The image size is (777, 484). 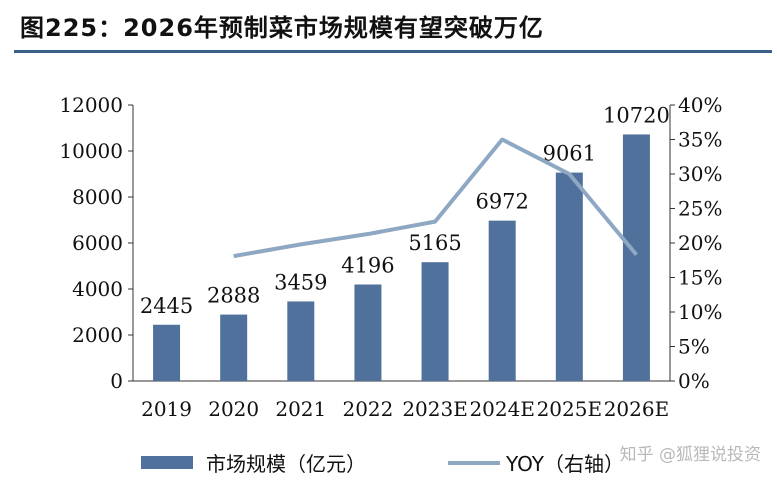 I want to click on y-tick-label-right: 5%, so click(x=694, y=347).